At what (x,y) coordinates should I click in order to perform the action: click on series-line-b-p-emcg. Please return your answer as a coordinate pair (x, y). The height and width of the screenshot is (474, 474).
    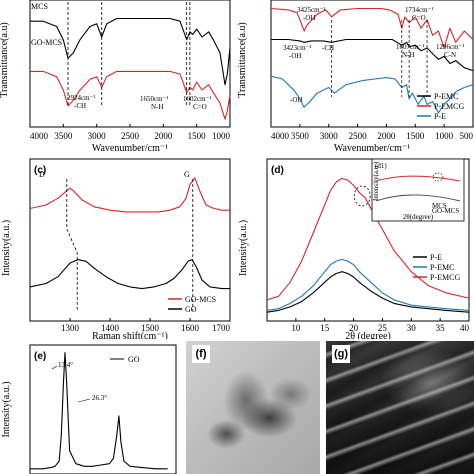
    Looking at the image, I should click on (372, 28).